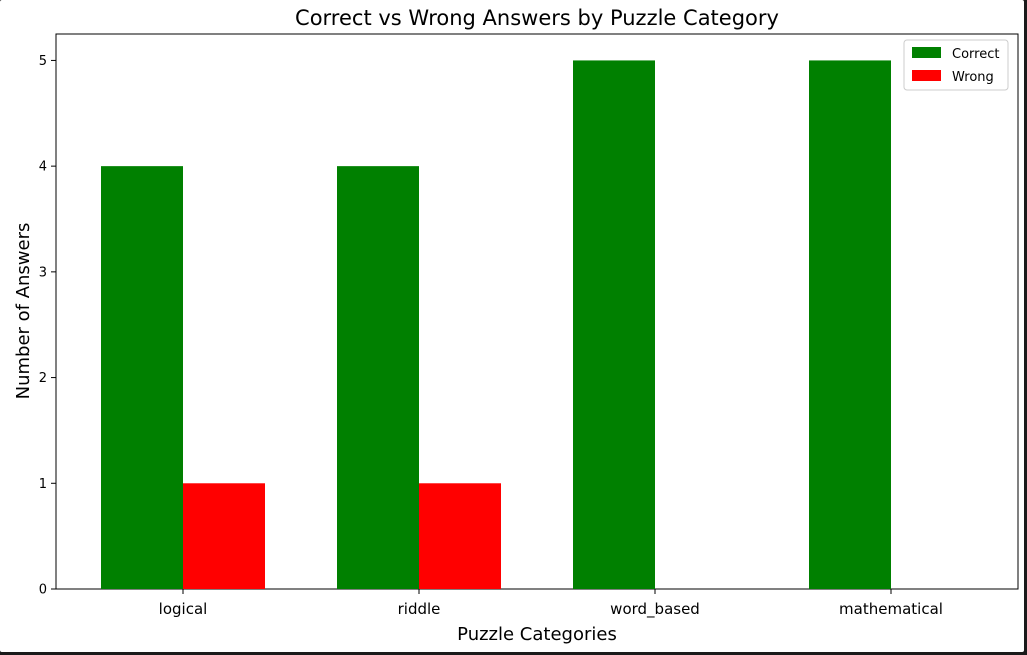  What do you see at coordinates (43, 272) in the screenshot?
I see `y-tick-label: 3` at bounding box center [43, 272].